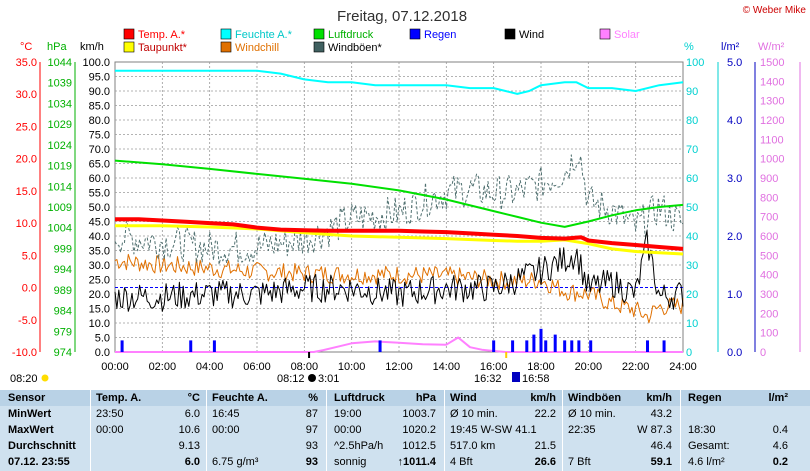  What do you see at coordinates (769, 237) in the screenshot?
I see `solar-tick-label: 600` at bounding box center [769, 237].